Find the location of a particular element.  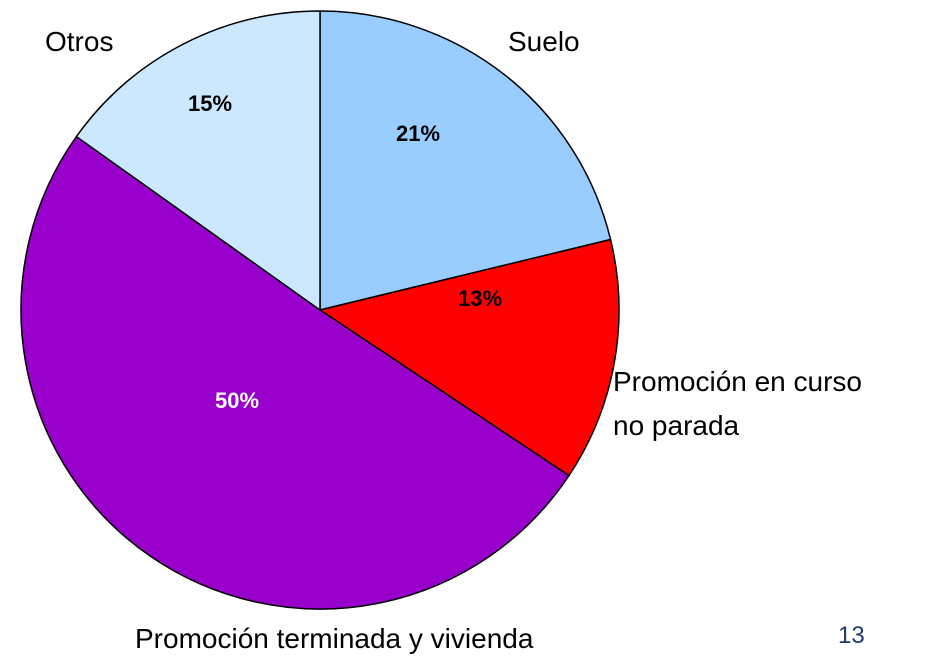

value-label: 15% is located at coordinates (210, 103).